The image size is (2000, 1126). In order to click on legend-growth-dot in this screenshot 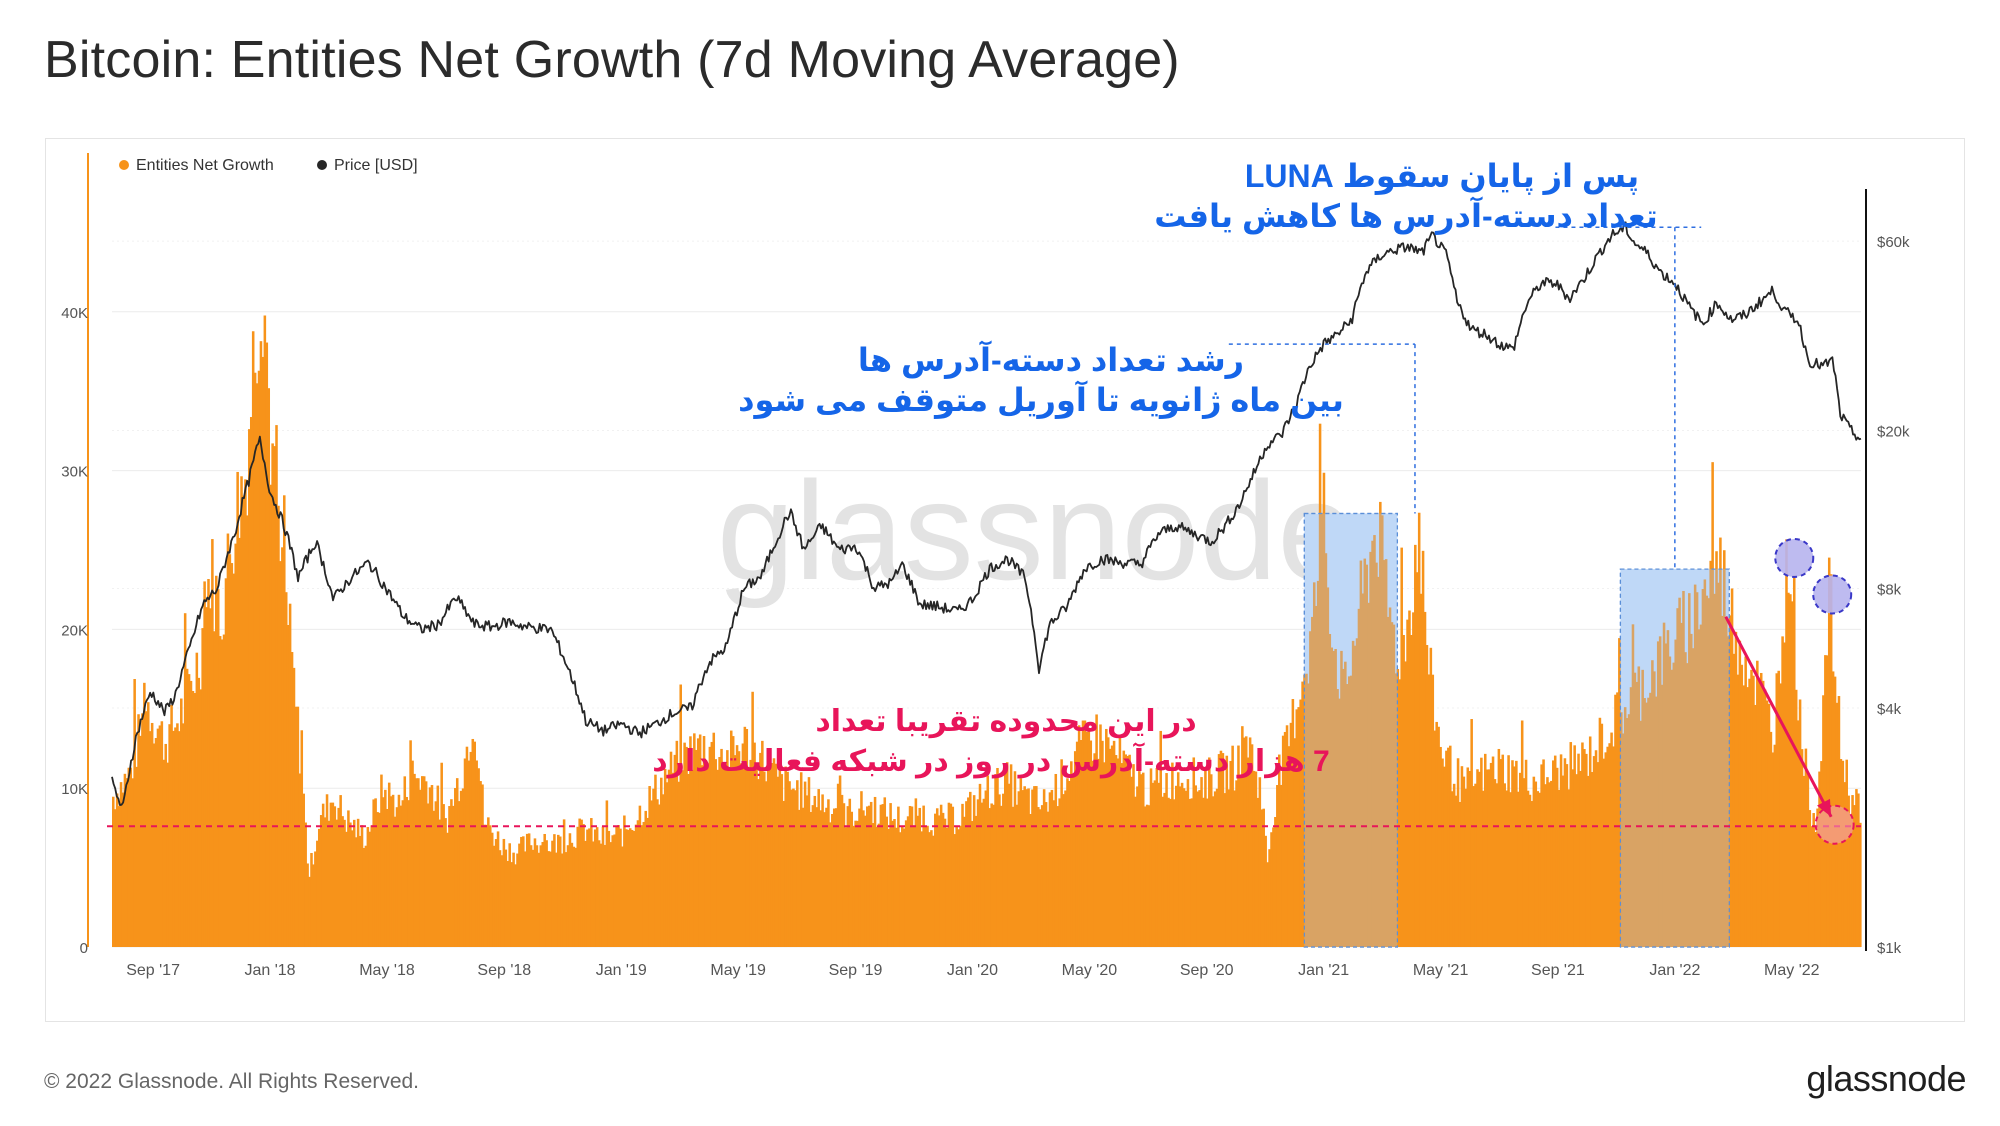, I will do `click(124, 165)`.